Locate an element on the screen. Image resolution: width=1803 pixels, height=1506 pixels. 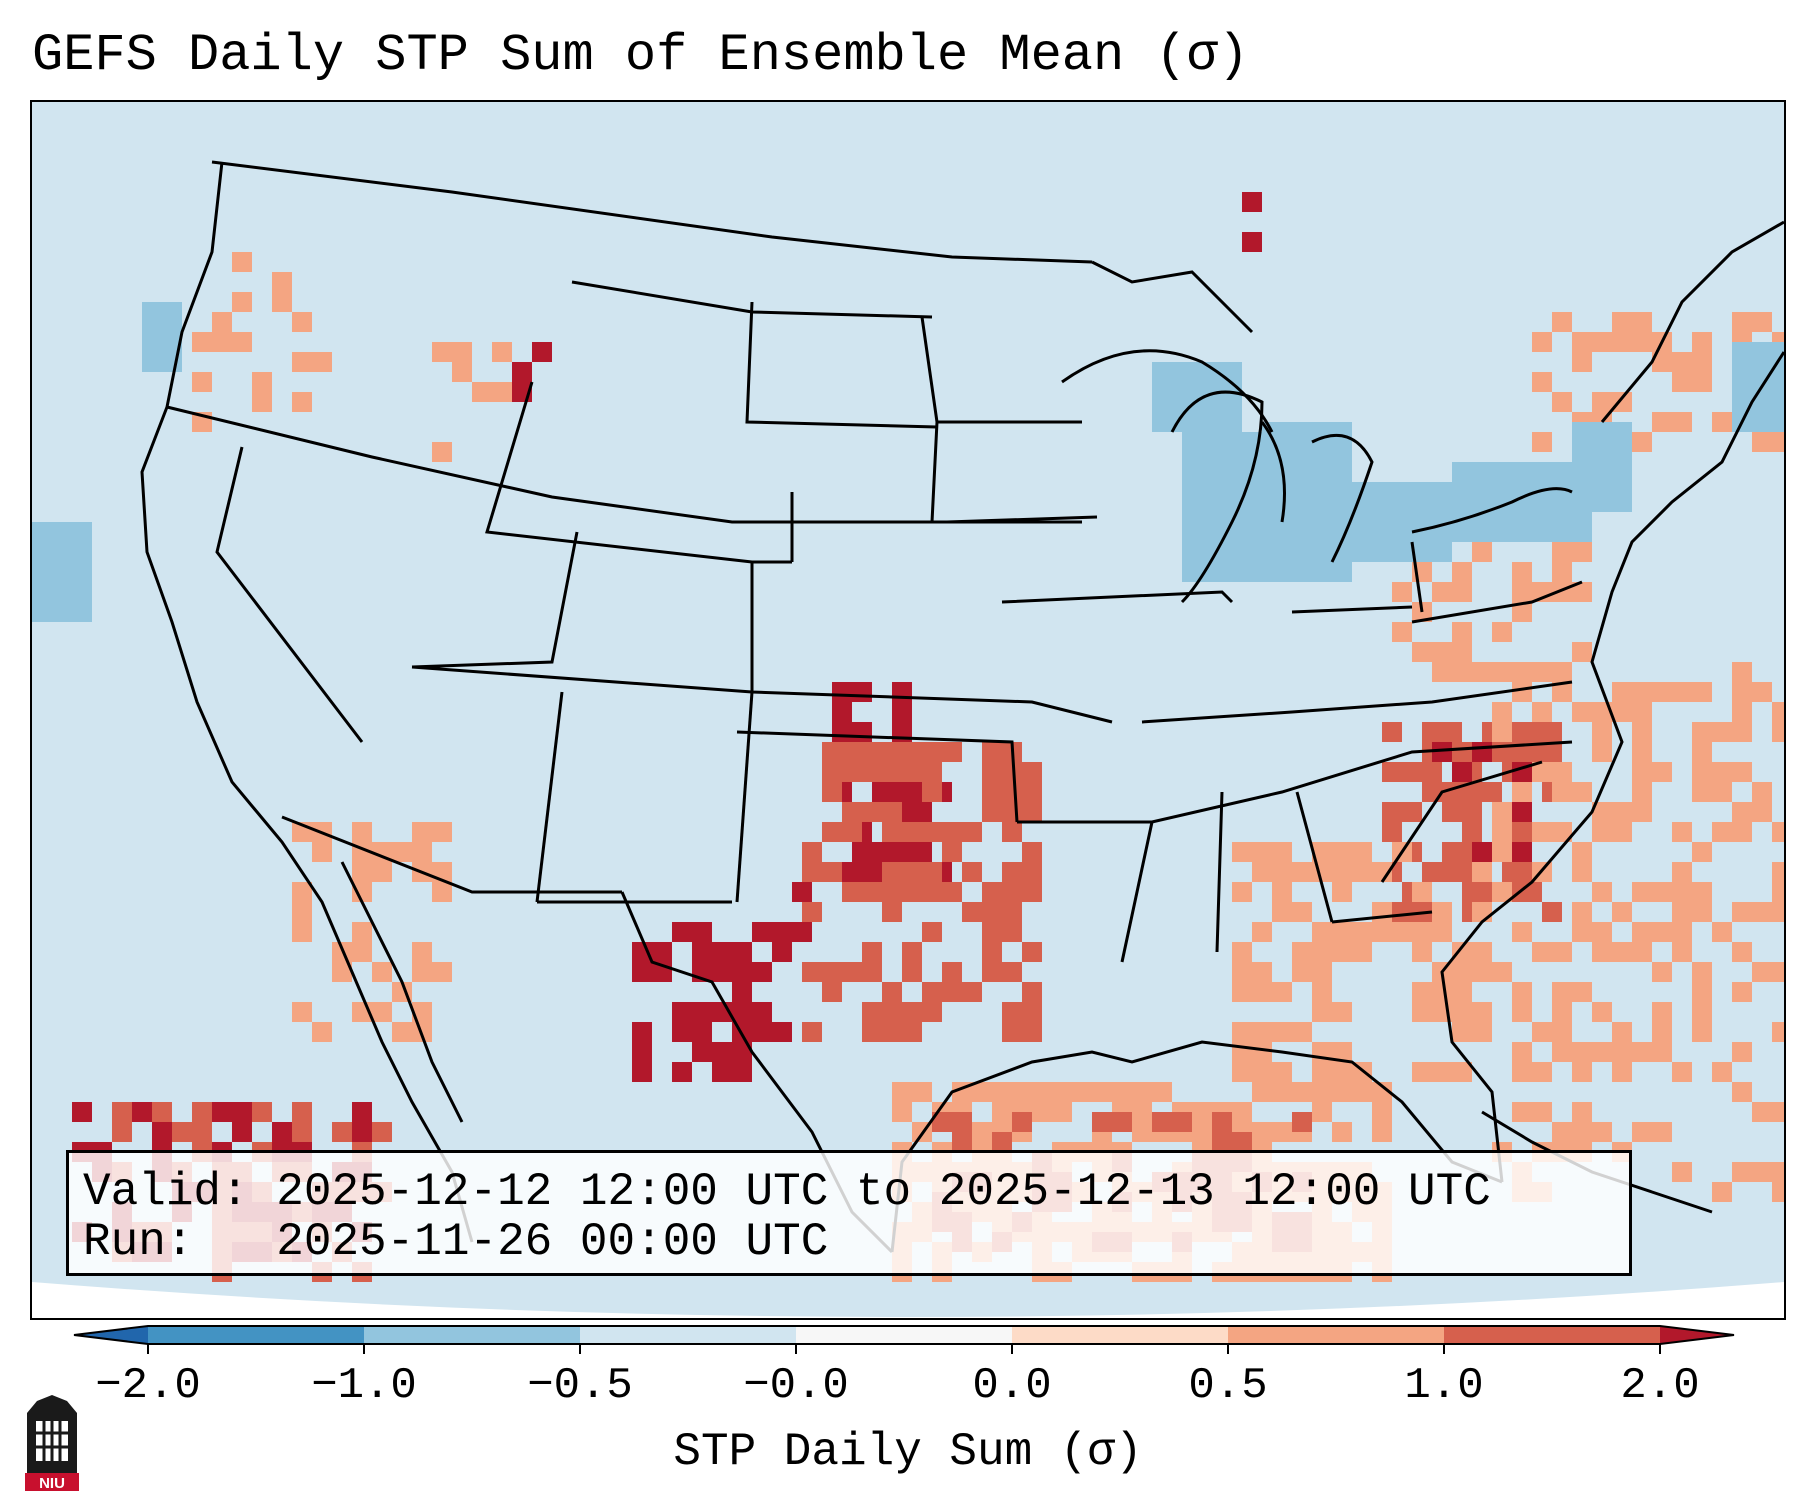
colorbar-tick-label: 0.5 is located at coordinates (1228, 1386).